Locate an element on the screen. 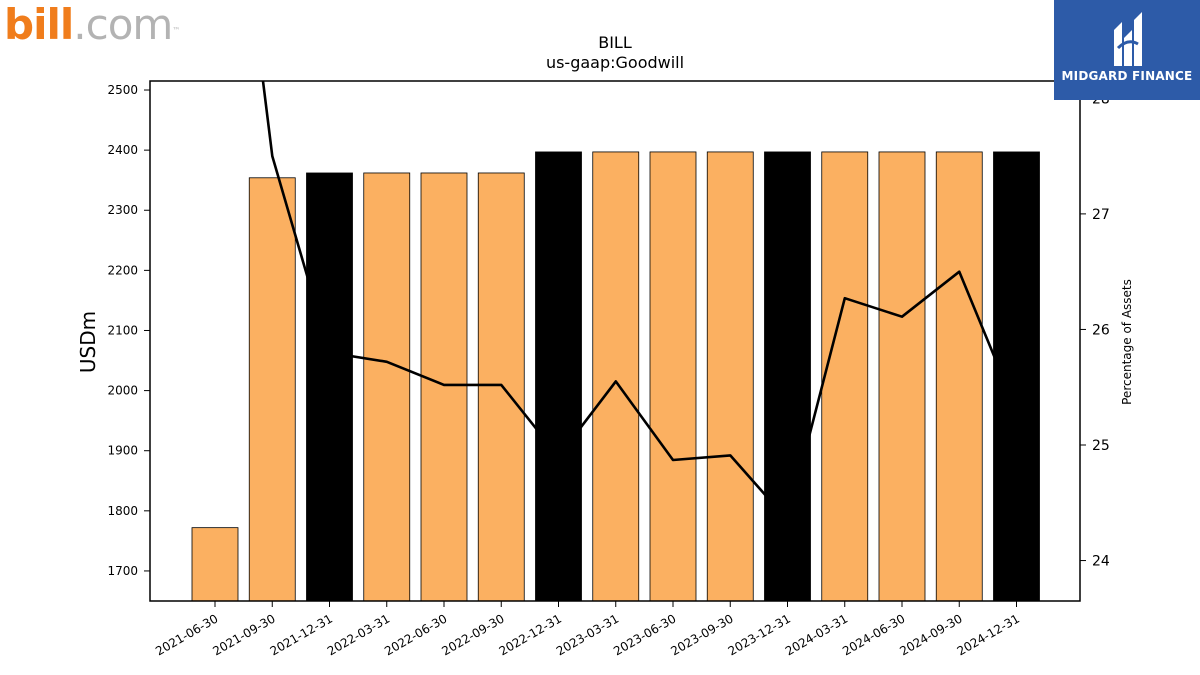  x-tick-label: 2024-03-31 is located at coordinates (816, 634).